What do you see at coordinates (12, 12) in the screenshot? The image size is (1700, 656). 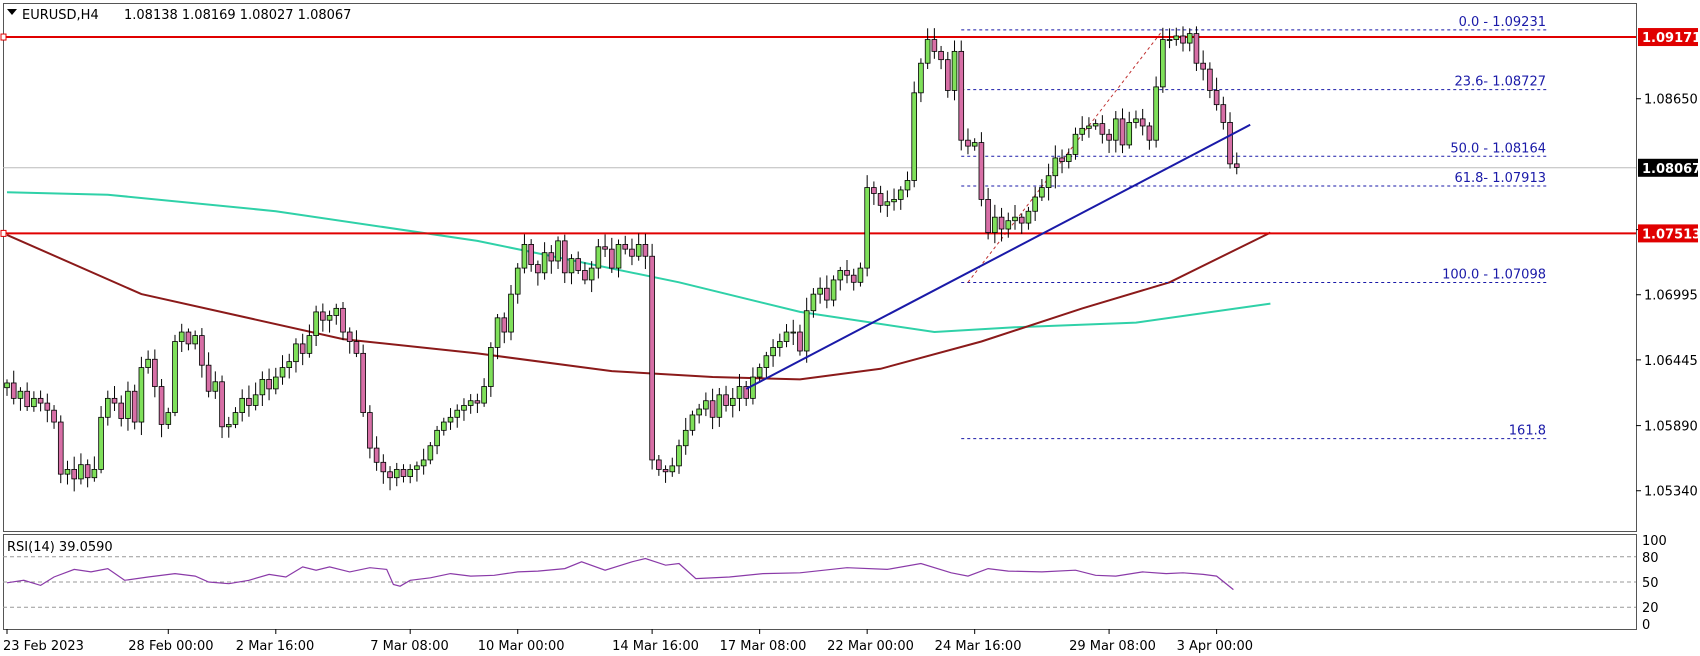 I see `collapse-triangle-icon` at bounding box center [12, 12].